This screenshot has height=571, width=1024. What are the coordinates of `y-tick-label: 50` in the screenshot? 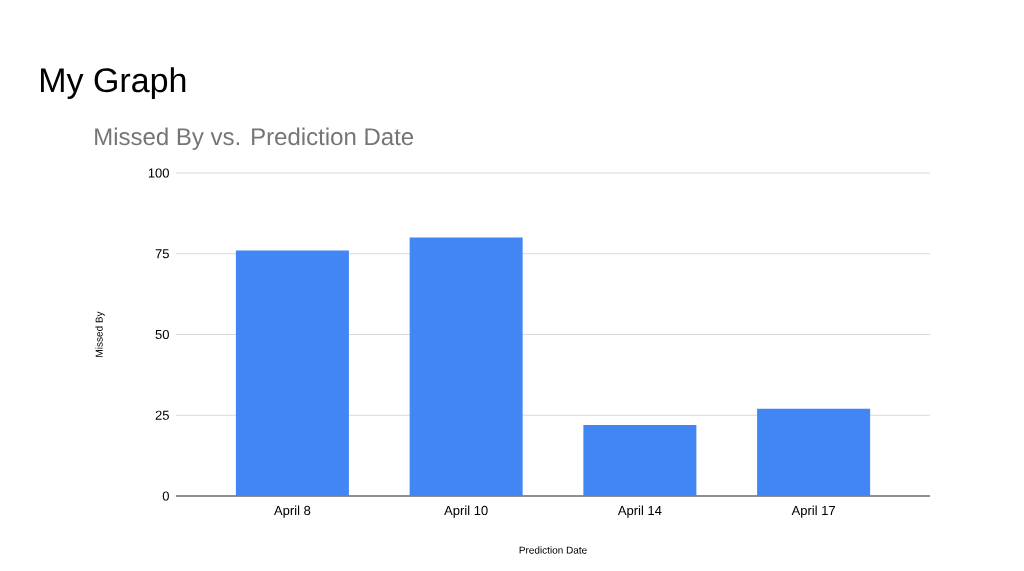 It's located at (162, 334).